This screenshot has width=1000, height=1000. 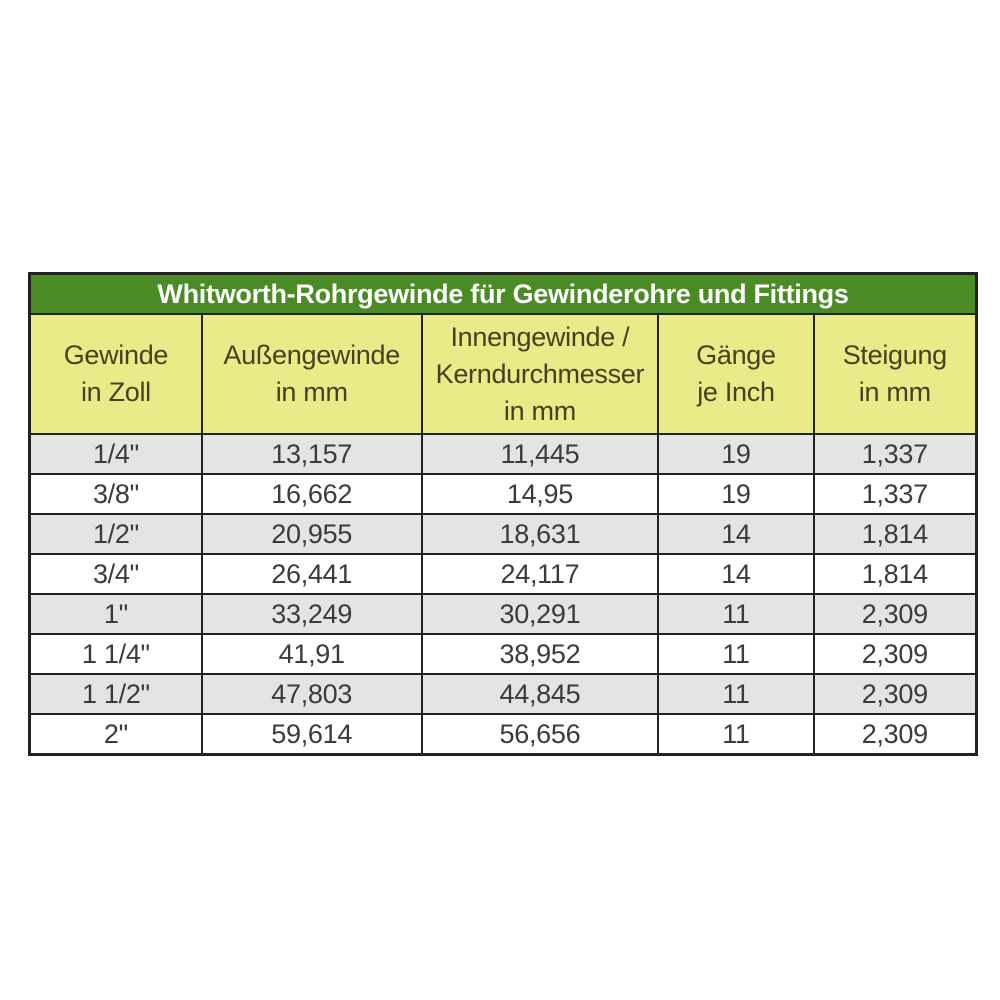 I want to click on table-cell: 16,662, so click(x=311, y=494).